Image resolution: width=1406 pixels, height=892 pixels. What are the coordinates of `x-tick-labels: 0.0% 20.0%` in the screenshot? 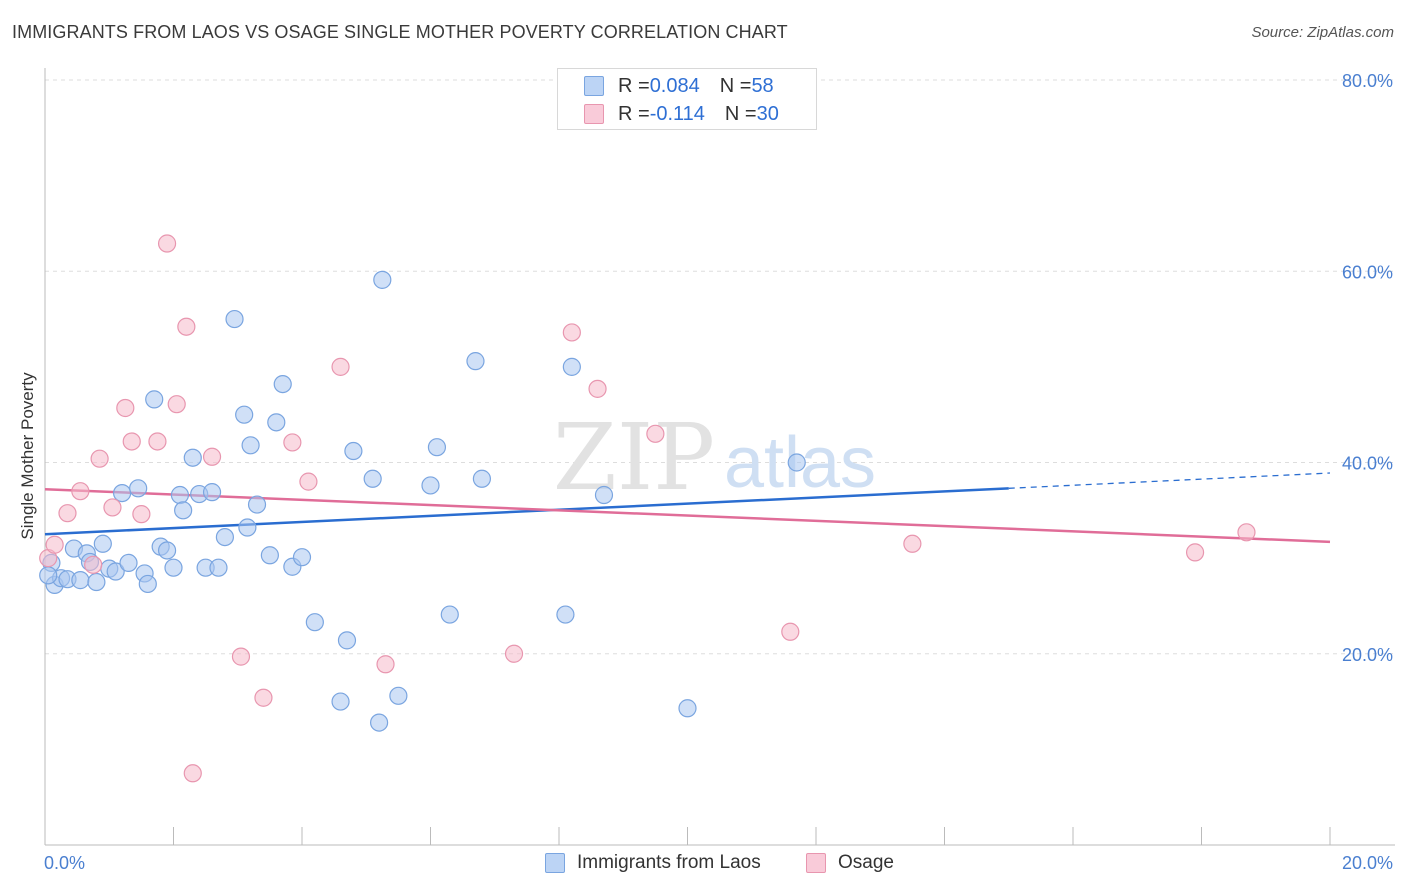 It's located at (718, 863).